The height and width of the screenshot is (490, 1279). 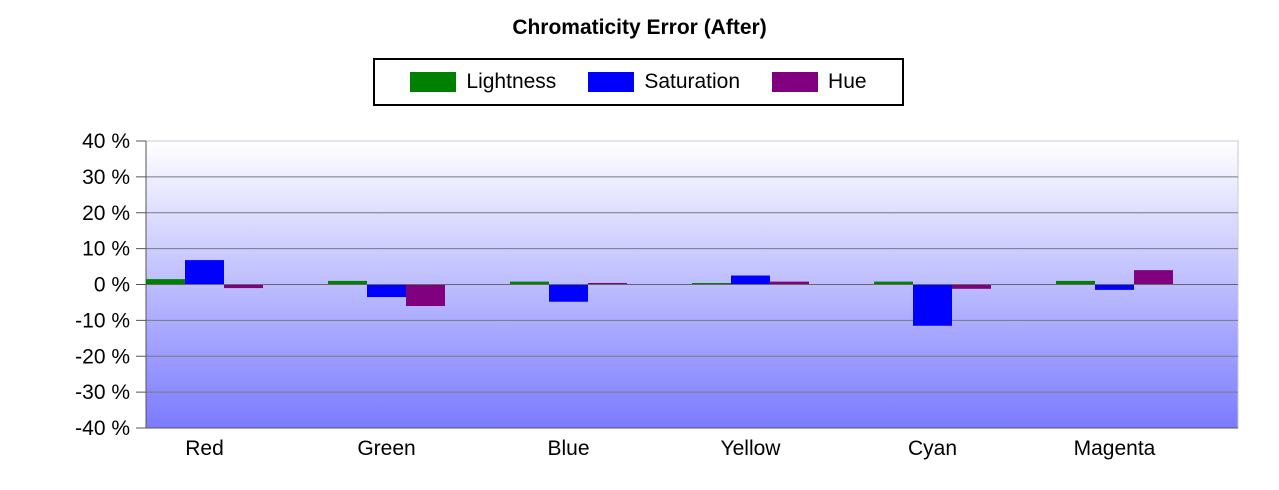 I want to click on bar-hue-yellow, so click(x=789, y=283).